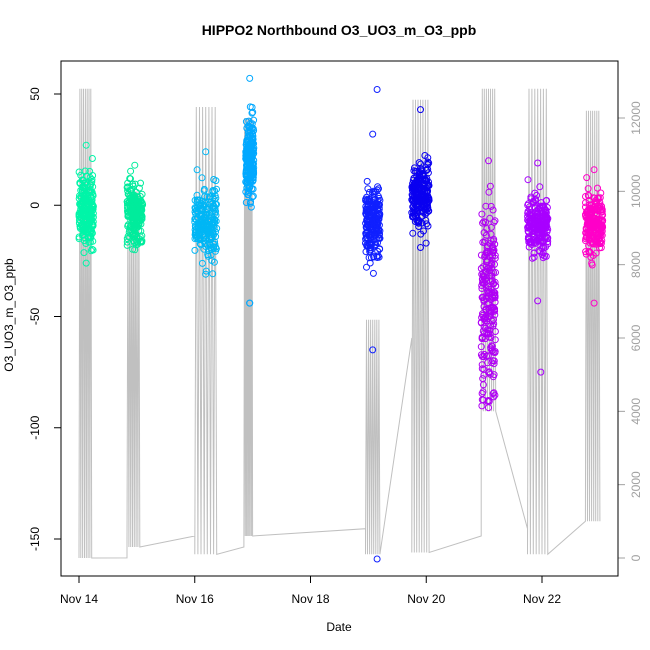 This screenshot has width=650, height=650. Describe the element at coordinates (636, 557) in the screenshot. I see `secondary-tick-label: 0` at that location.